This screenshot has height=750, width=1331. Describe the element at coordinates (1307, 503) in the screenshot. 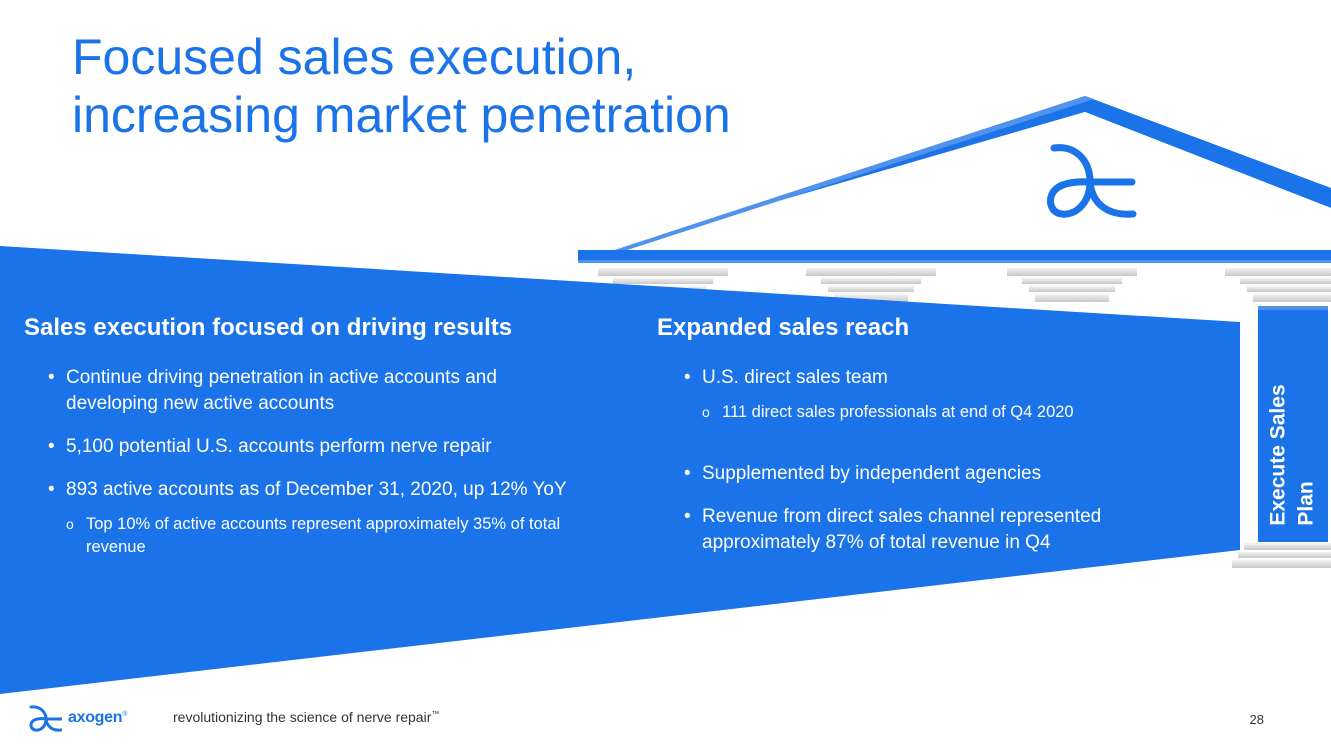

I see `pillar-label-line-2: Plan` at that location.